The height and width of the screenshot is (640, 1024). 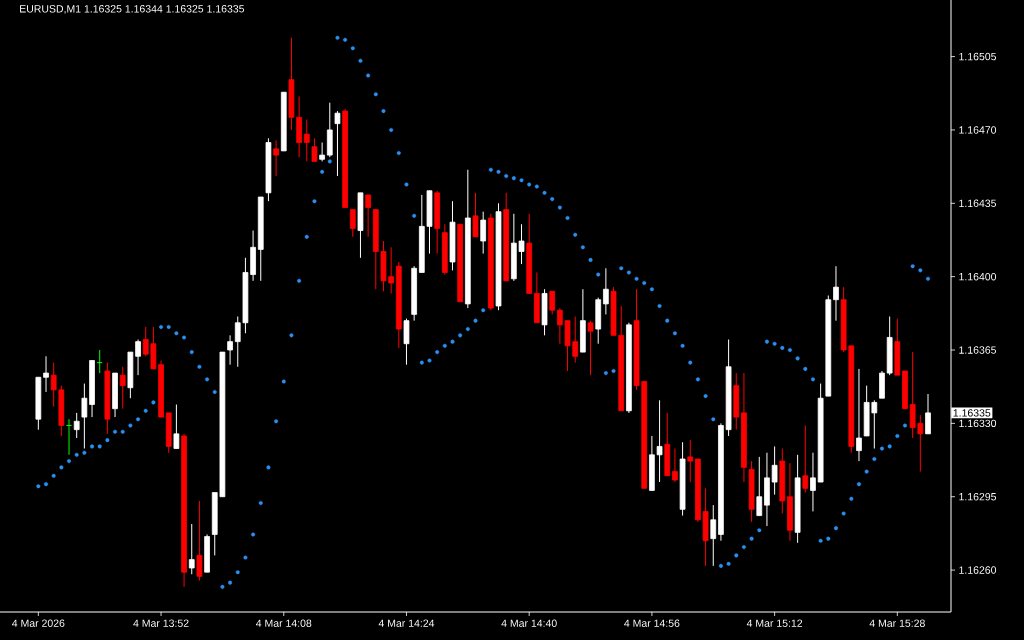 What do you see at coordinates (978, 350) in the screenshot?
I see `y-tick-label: 1.16365` at bounding box center [978, 350].